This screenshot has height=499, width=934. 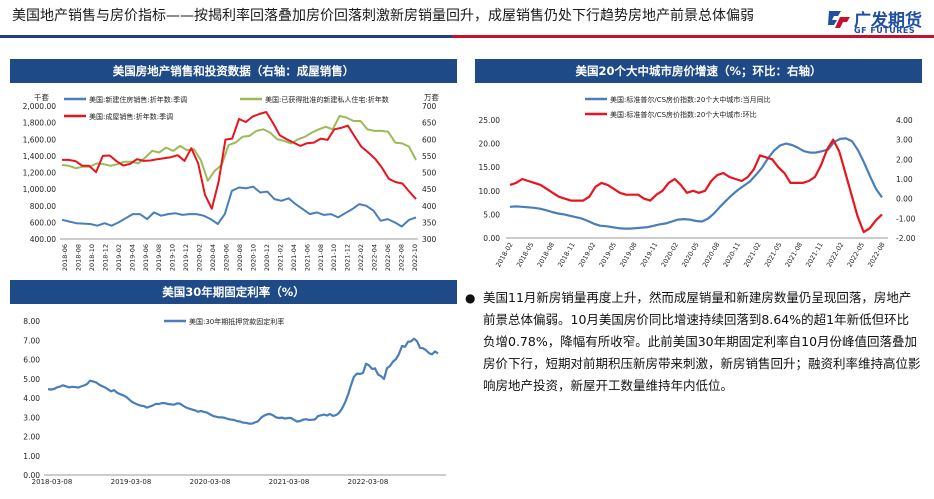 I want to click on x-tick-label: 2020-06, so click(x=227, y=257).